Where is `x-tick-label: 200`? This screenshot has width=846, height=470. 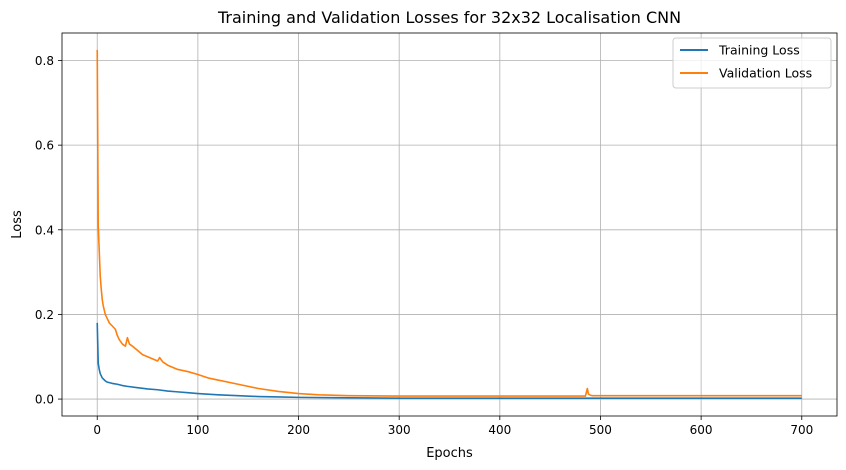
x-tick-label: 200 is located at coordinates (298, 430).